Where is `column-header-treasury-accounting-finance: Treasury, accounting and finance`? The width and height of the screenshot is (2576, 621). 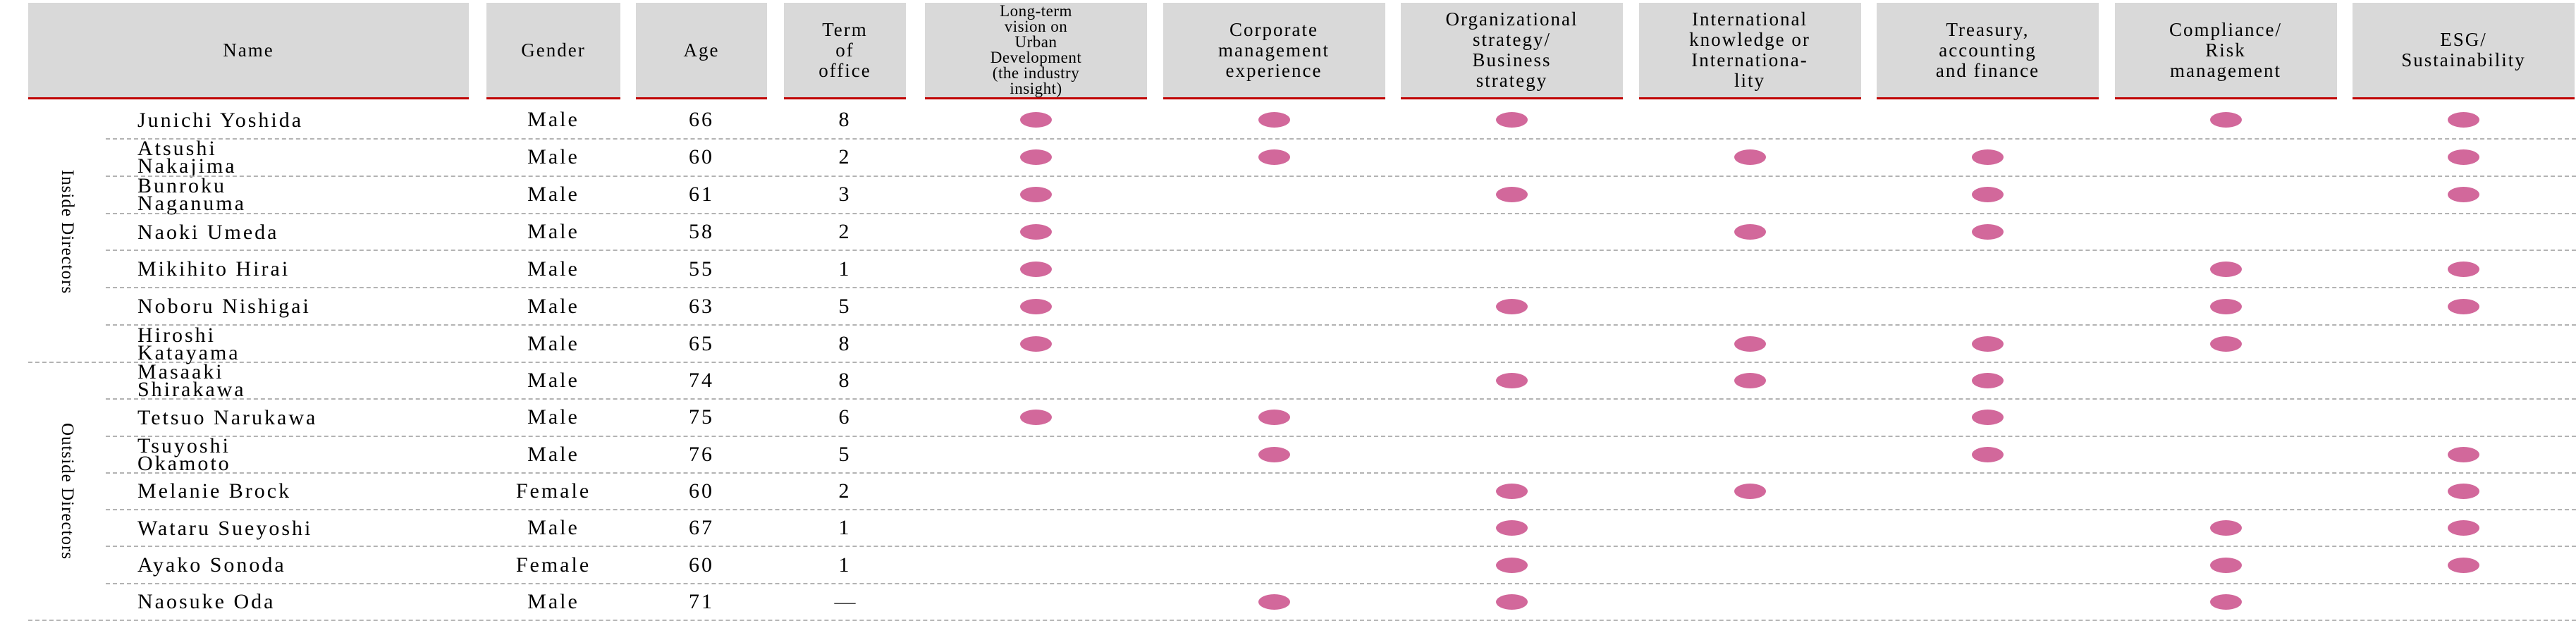 column-header-treasury-accounting-finance: Treasury, accounting and finance is located at coordinates (1988, 51).